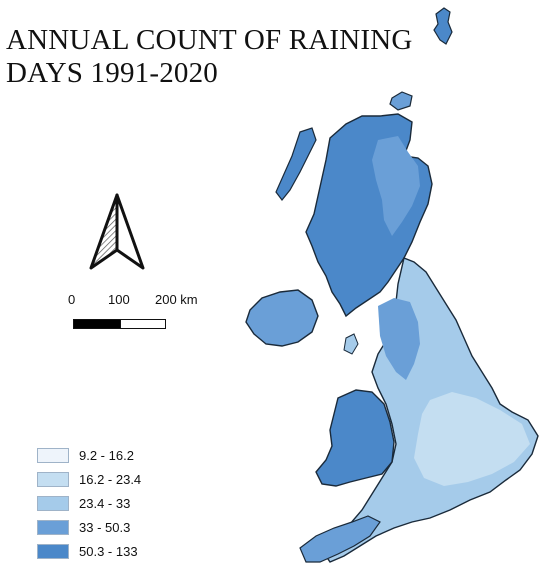 The height and width of the screenshot is (571, 550). Describe the element at coordinates (399, 339) in the screenshot. I see `map-region-pennines` at that location.